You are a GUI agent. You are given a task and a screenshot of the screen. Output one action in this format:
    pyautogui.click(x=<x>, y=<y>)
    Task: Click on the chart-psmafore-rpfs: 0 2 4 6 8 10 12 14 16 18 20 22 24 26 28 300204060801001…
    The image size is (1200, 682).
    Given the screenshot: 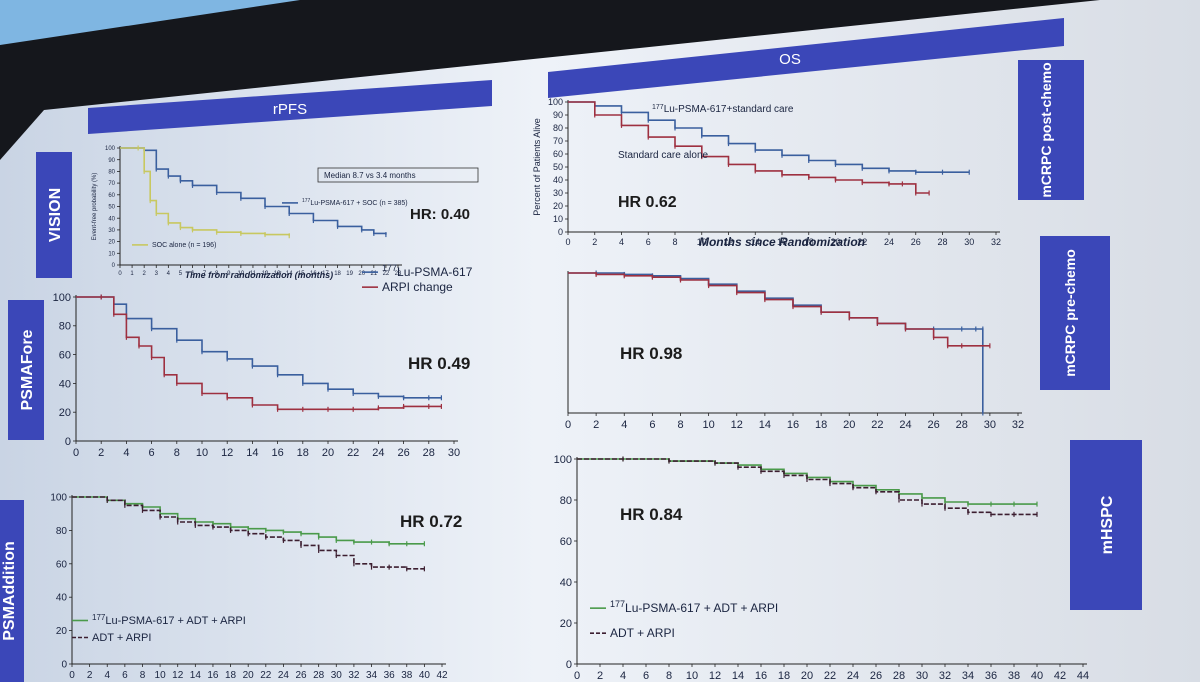 What is the action you would take?
    pyautogui.click(x=263, y=361)
    